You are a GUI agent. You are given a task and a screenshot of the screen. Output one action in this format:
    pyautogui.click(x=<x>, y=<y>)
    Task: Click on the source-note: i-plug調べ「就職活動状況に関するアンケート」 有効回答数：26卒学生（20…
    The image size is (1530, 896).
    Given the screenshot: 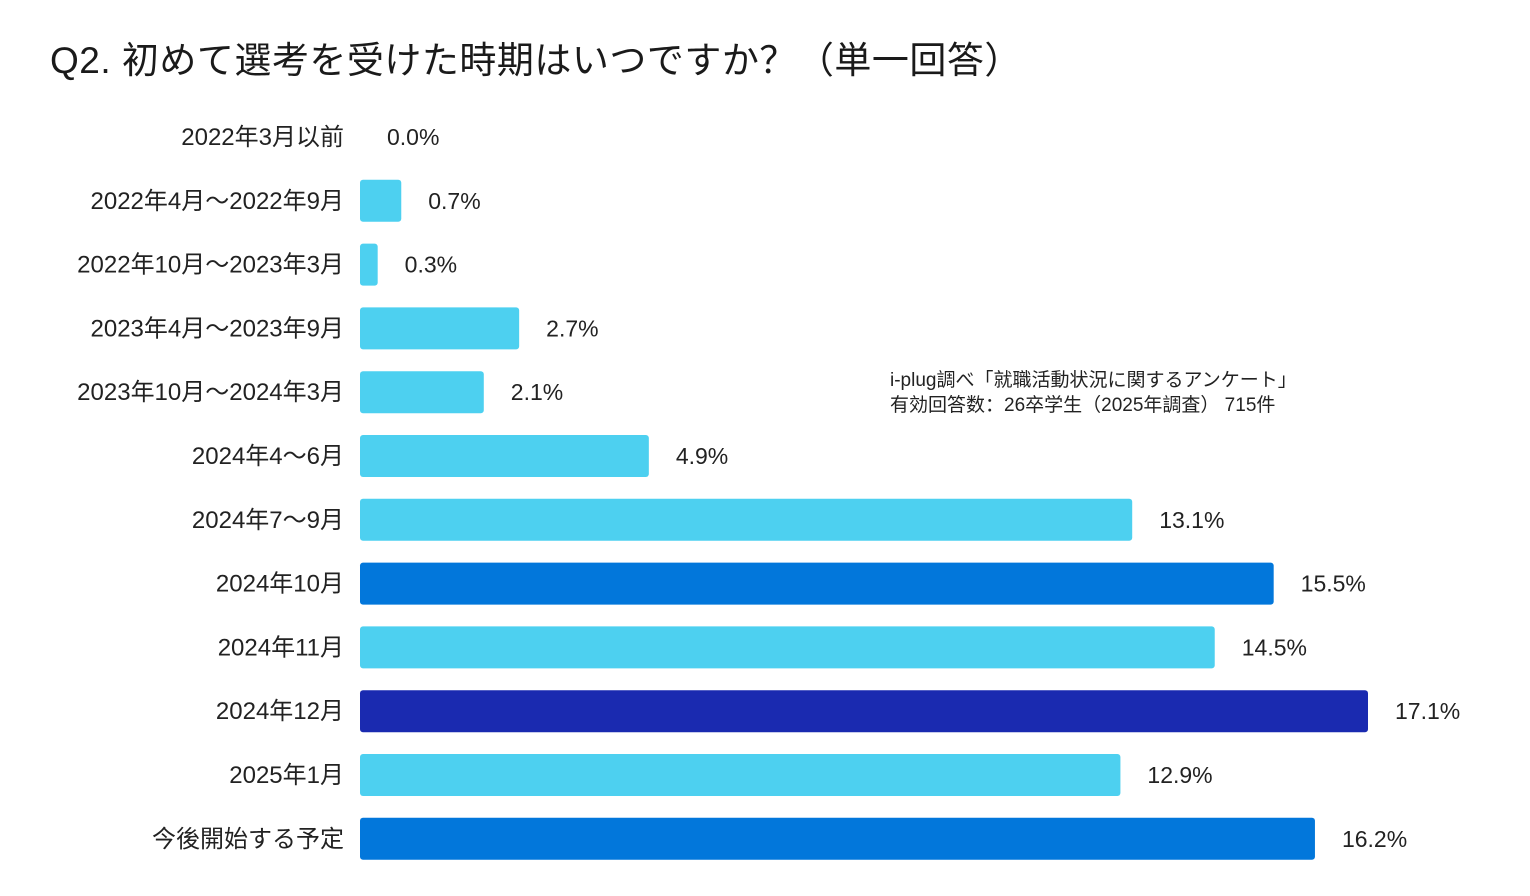 What is the action you would take?
    pyautogui.click(x=1093, y=393)
    